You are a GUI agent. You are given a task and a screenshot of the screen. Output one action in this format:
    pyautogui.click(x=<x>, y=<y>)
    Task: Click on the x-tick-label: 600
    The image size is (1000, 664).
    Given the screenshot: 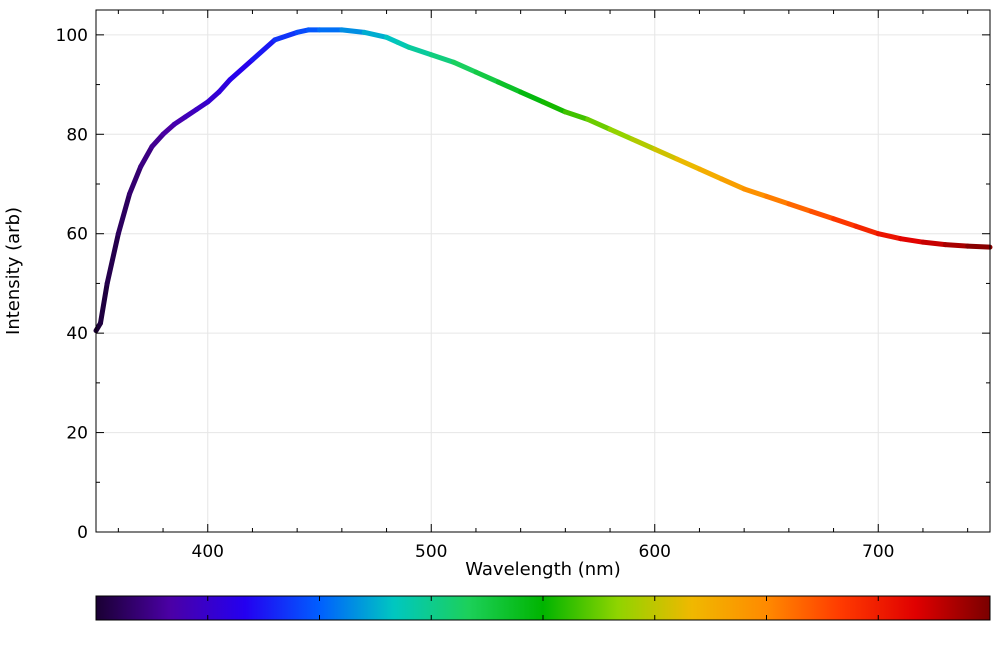 What is the action you would take?
    pyautogui.click(x=655, y=552)
    